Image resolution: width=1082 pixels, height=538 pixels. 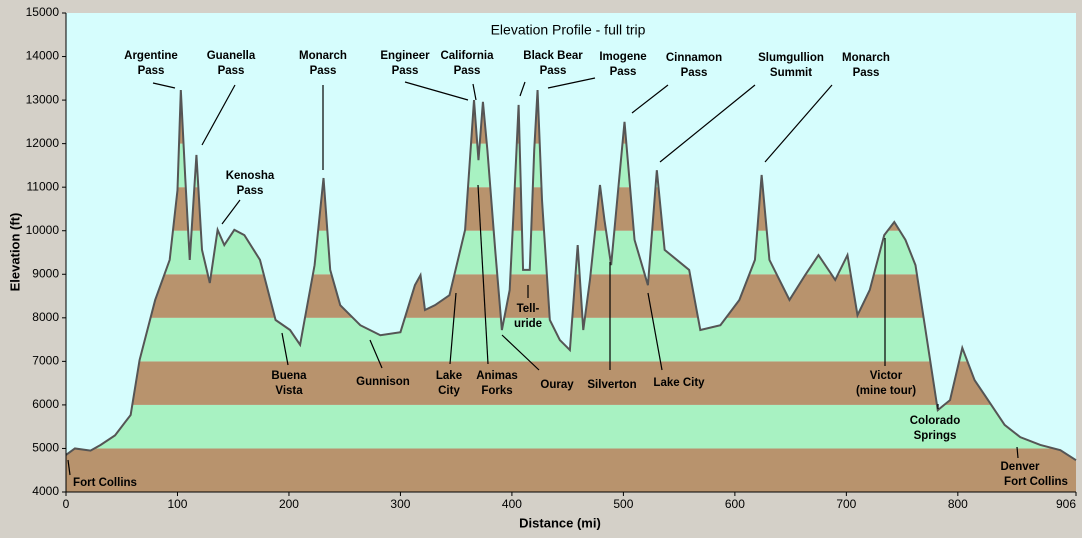 What do you see at coordinates (289, 504) in the screenshot?
I see `x-tick-label: 200` at bounding box center [289, 504].